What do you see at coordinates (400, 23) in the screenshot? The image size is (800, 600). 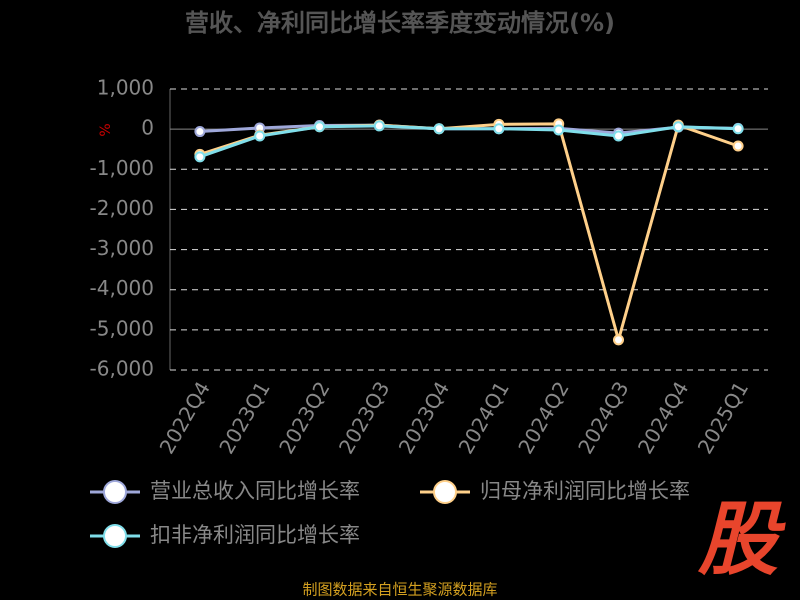 I see `chart-title: 营收、净利同比增长率季度变动情况(%)` at bounding box center [400, 23].